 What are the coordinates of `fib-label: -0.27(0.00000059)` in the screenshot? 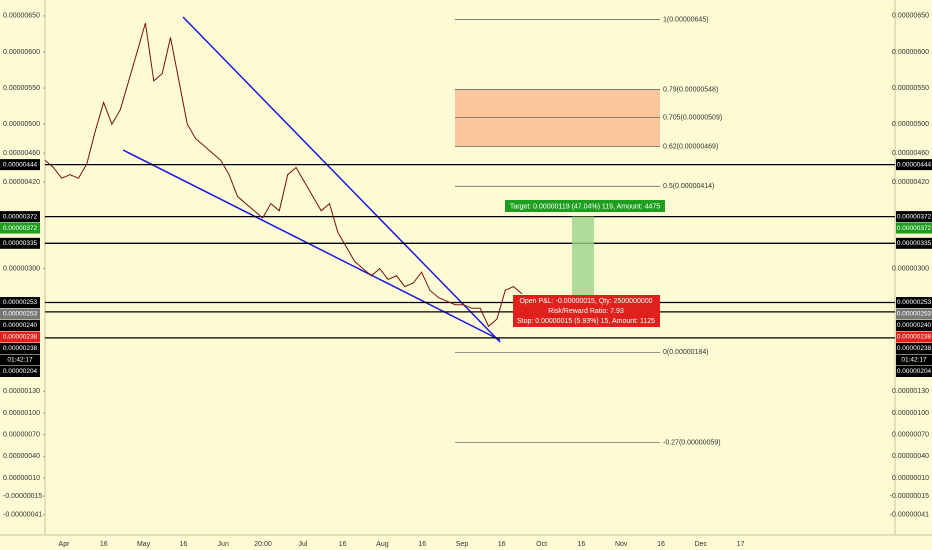 It's located at (692, 442).